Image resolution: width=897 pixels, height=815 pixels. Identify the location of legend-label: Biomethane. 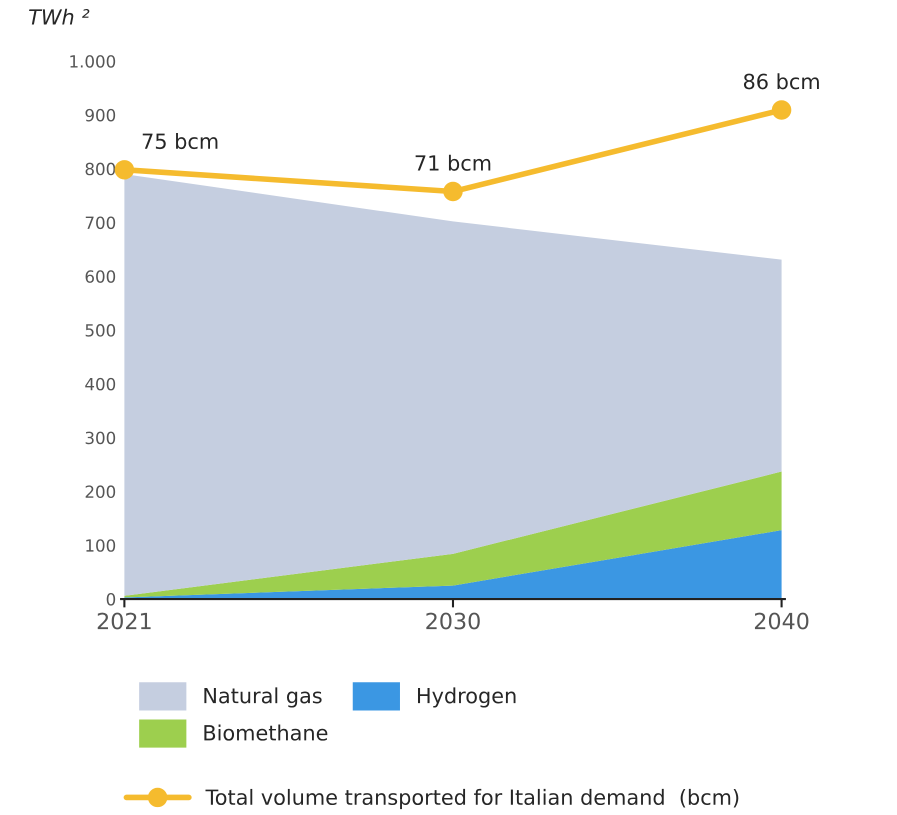
(266, 732).